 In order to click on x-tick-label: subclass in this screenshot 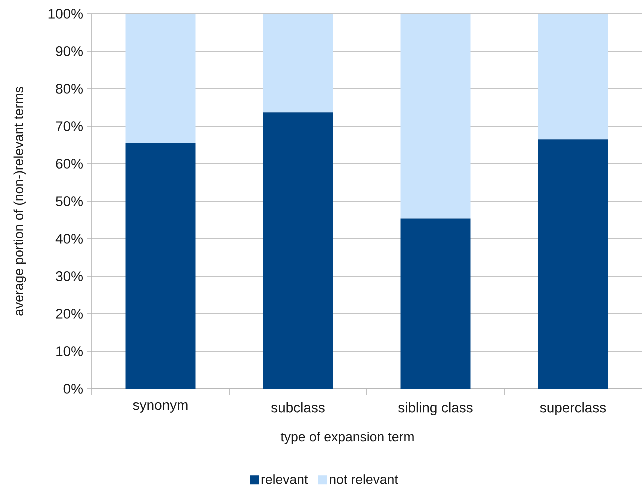, I will do `click(298, 407)`.